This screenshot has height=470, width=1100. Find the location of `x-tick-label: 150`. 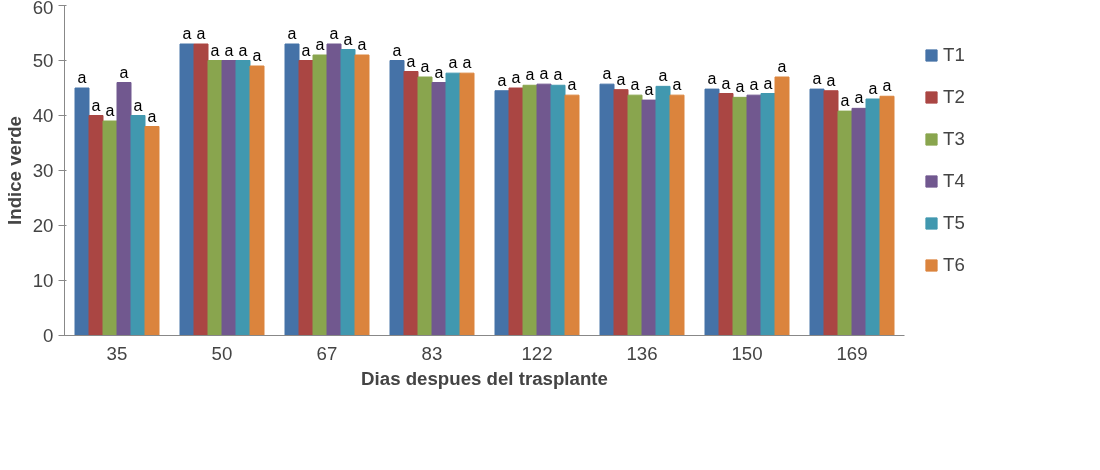

x-tick-label: 150 is located at coordinates (747, 353).